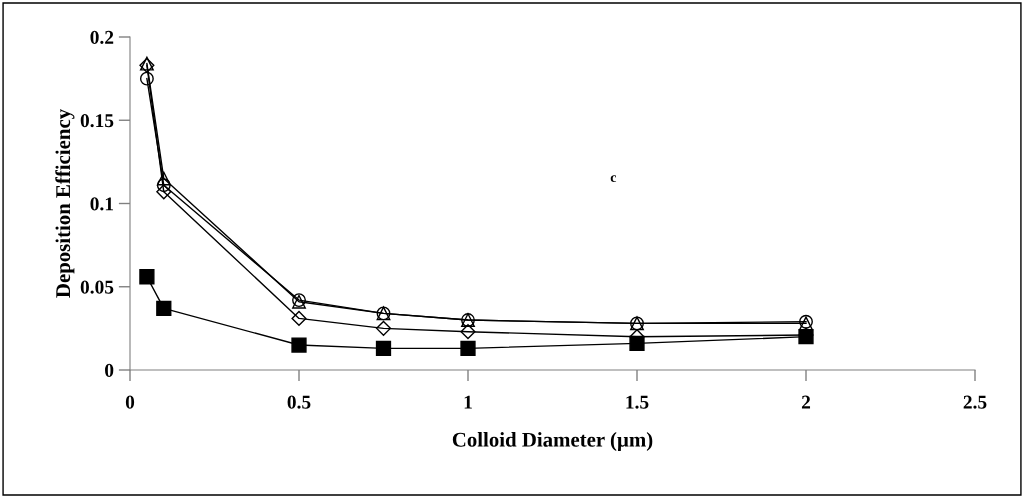 Image resolution: width=1024 pixels, height=497 pixels. What do you see at coordinates (299, 402) in the screenshot?
I see `x-tick-label: 0.5` at bounding box center [299, 402].